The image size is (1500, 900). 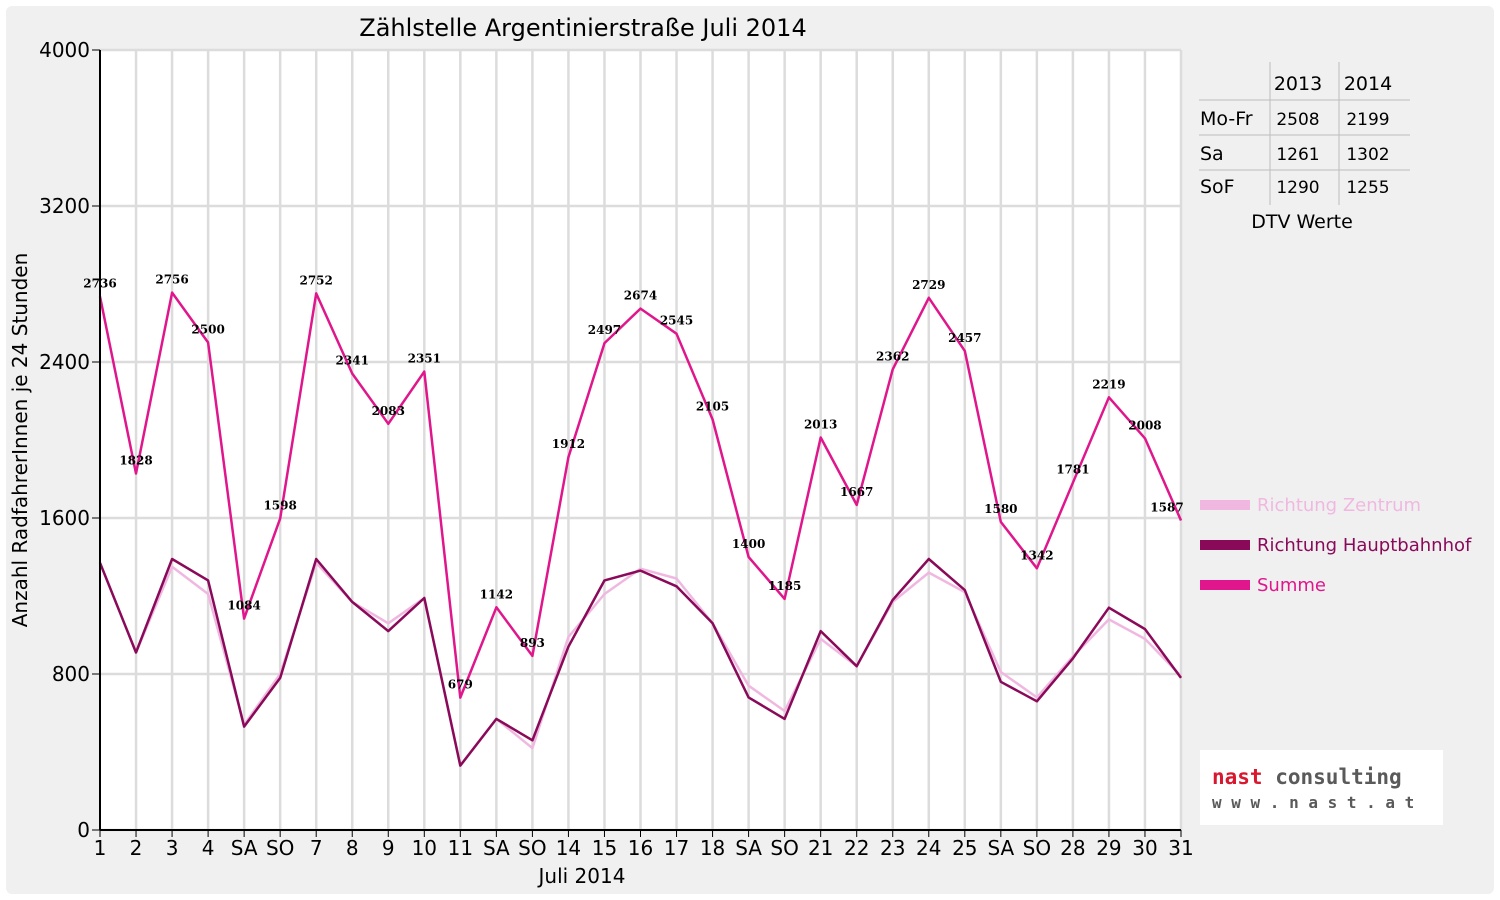 I want to click on x-tick-label: 14, so click(x=568, y=848).